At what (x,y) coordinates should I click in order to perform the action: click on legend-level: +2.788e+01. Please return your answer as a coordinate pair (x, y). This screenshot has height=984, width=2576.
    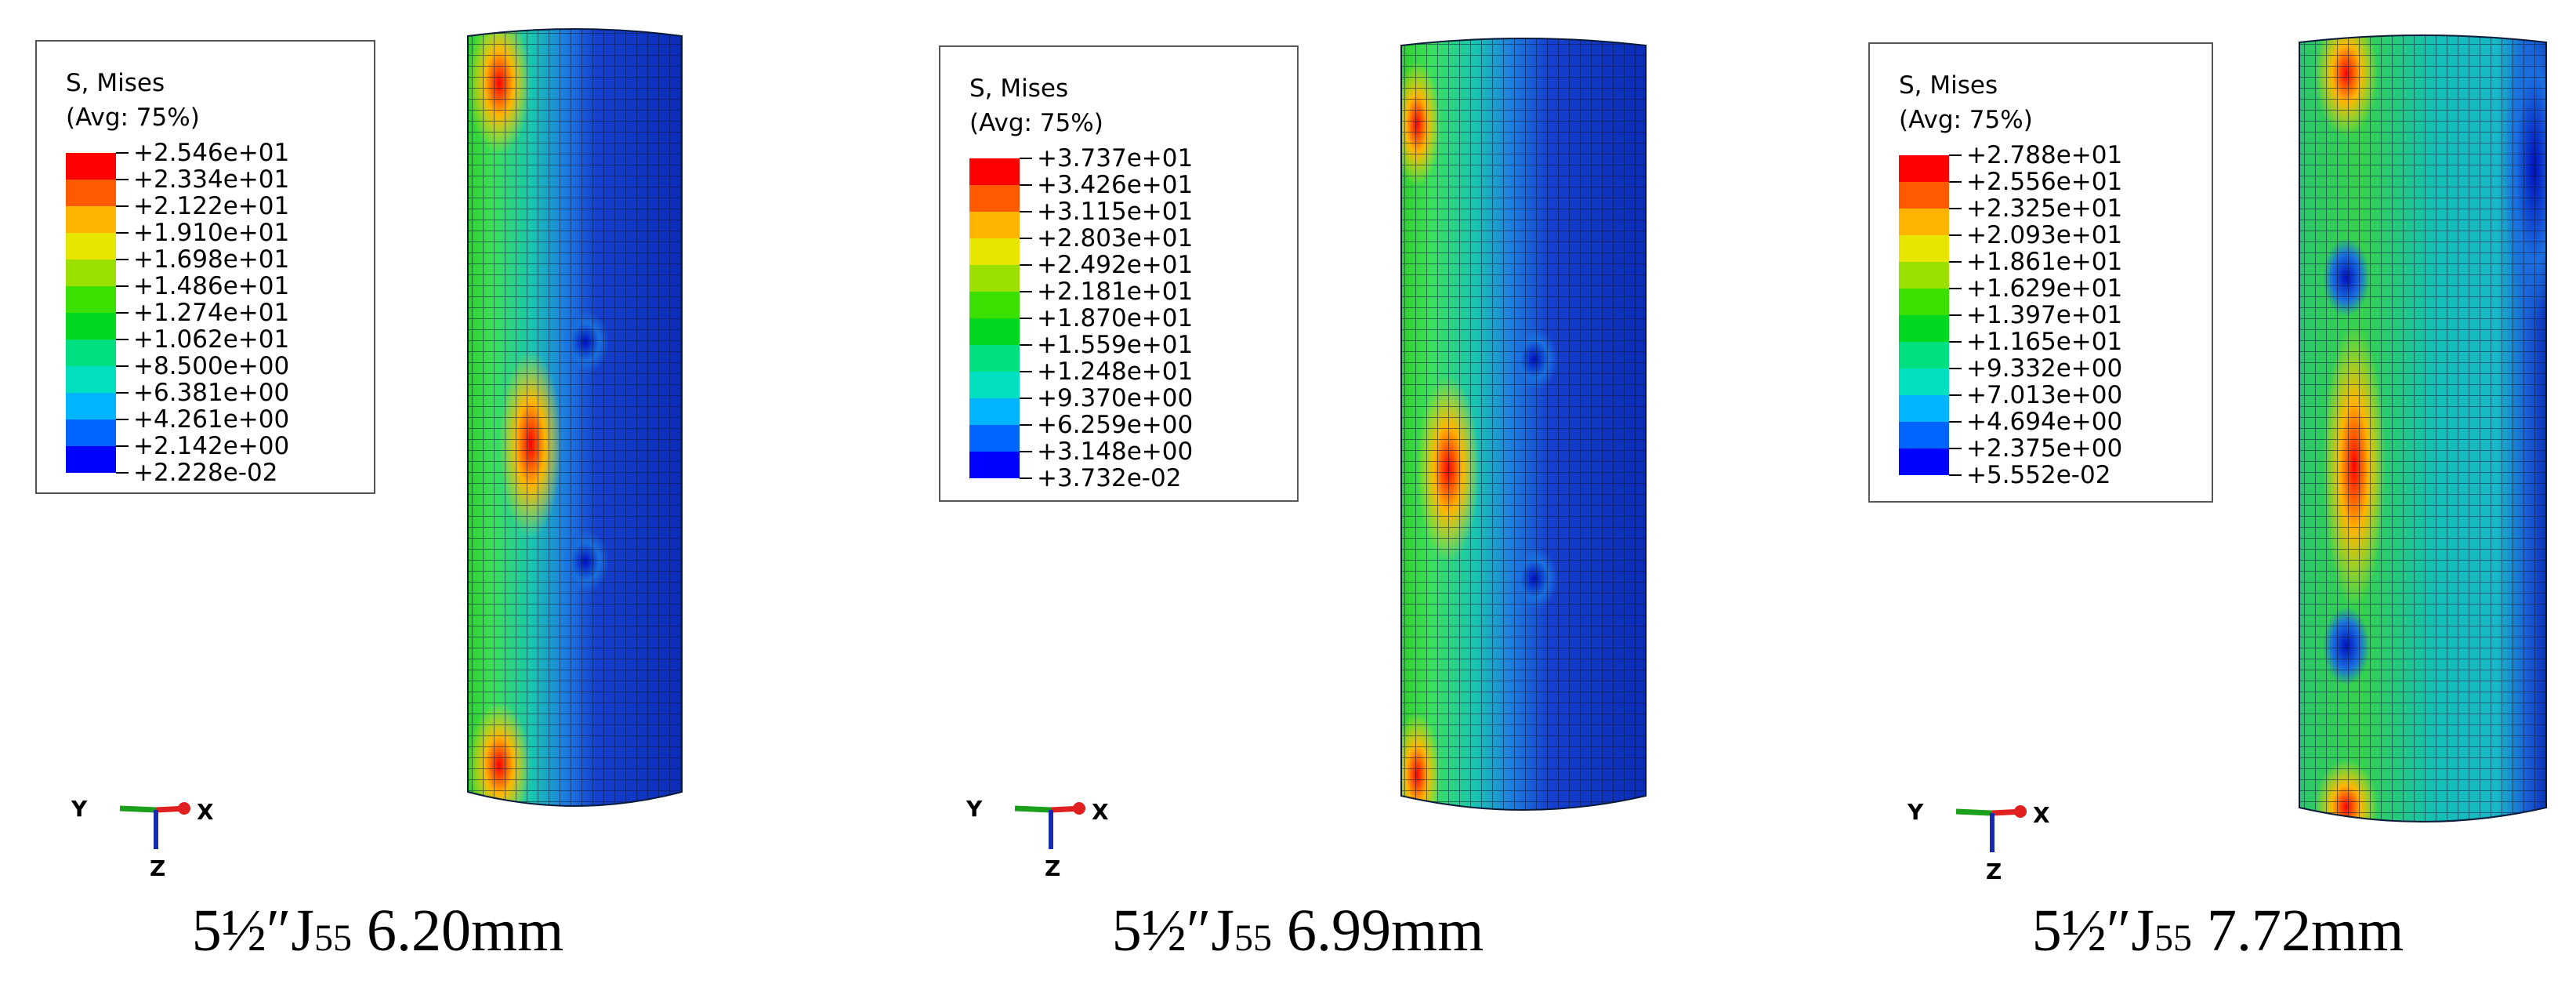
    Looking at the image, I should click on (2044, 155).